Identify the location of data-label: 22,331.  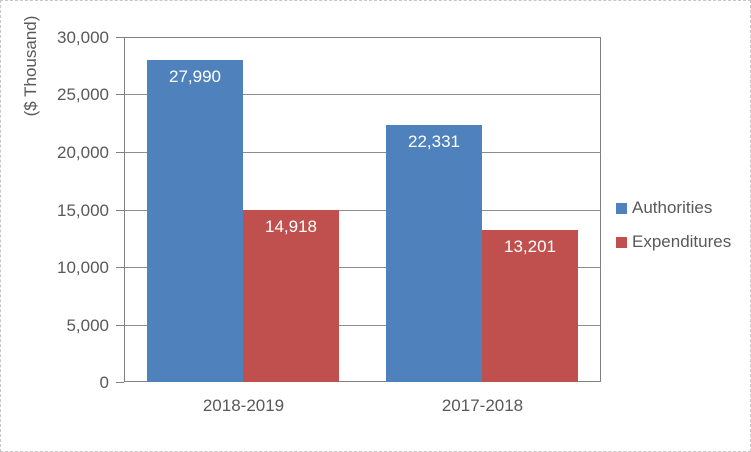
(434, 141).